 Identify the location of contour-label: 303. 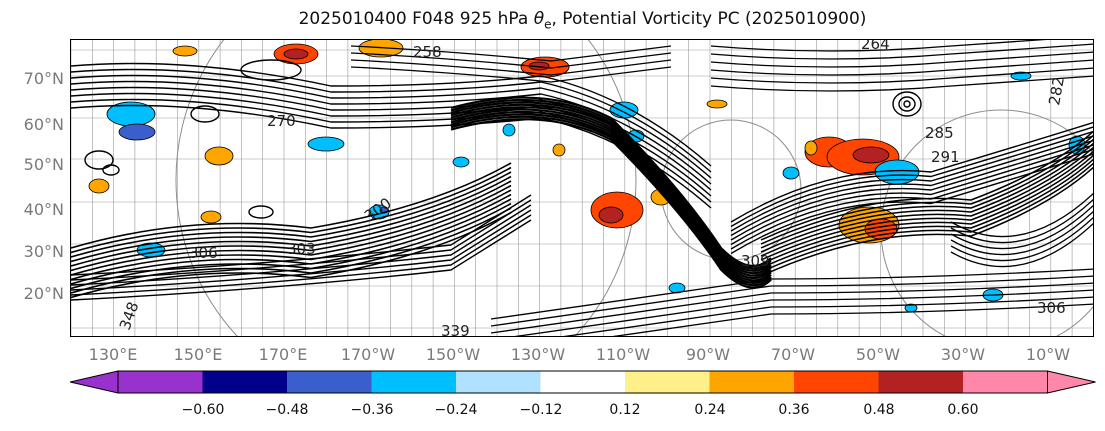
(301, 249).